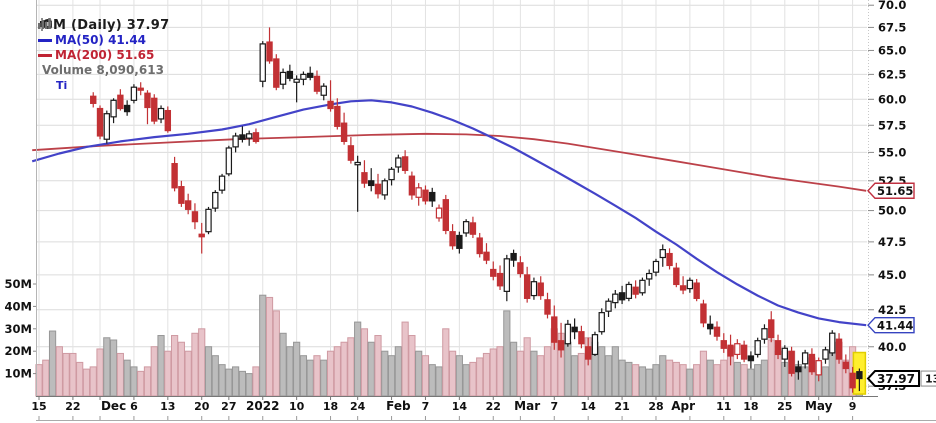 Image resolution: width=936 pixels, height=423 pixels. I want to click on price-callout-box, so click(891, 190).